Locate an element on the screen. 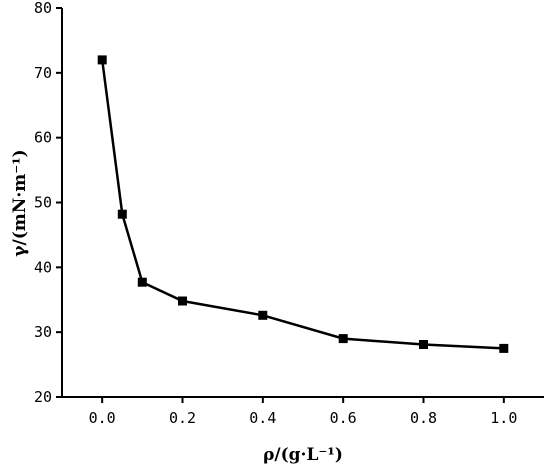 Image resolution: width=550 pixels, height=469 pixels. y-tick-label: 70 is located at coordinates (43, 73).